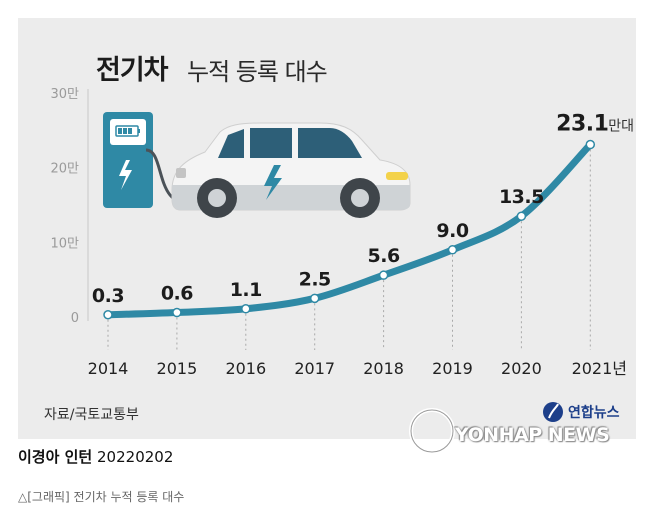 This screenshot has width=655, height=513. I want to click on data-label-unit: 만대, so click(621, 127).